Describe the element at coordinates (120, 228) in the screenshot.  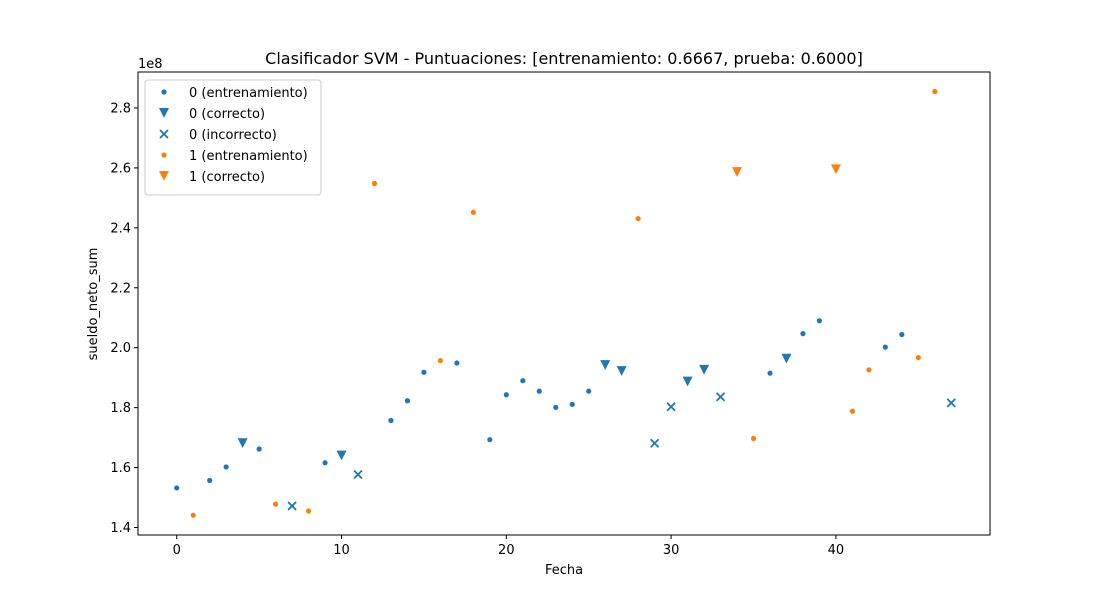
I see `y-tick-label: 2.4` at that location.